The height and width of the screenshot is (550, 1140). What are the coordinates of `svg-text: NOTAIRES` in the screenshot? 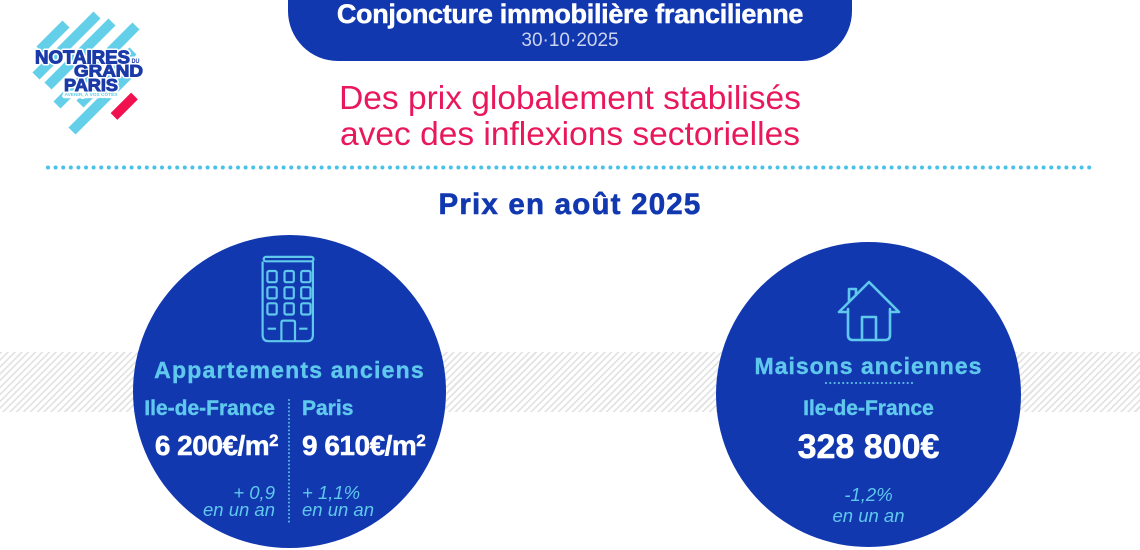 It's located at (82, 58).